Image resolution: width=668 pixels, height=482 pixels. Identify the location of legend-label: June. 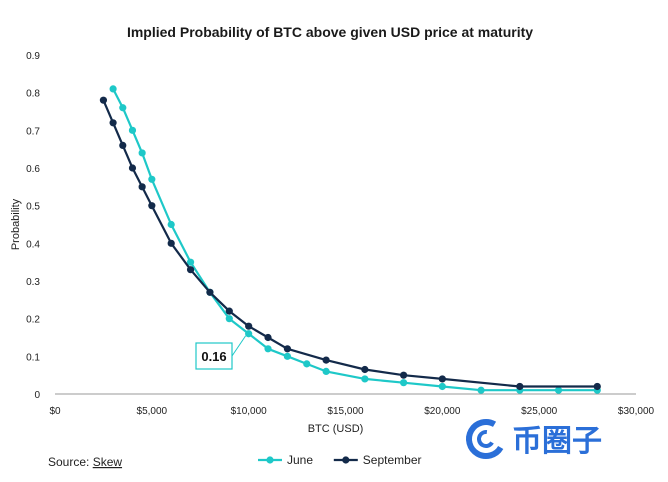
(300, 460).